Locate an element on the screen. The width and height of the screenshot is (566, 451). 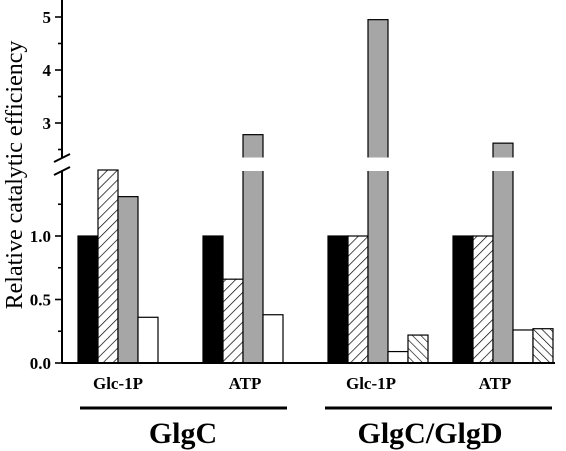
bar-cat0-series2 is located at coordinates (128, 280).